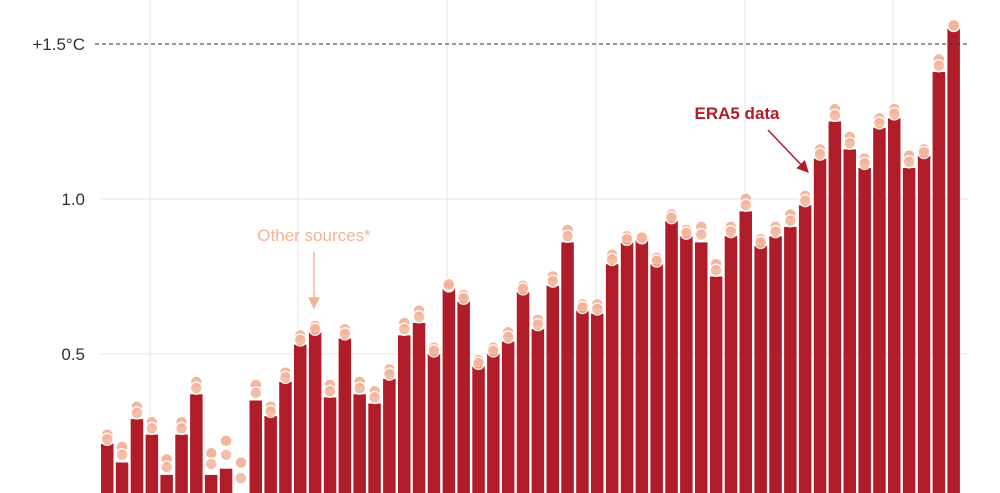  I want to click on y-tick-label: 1.0, so click(73, 199).